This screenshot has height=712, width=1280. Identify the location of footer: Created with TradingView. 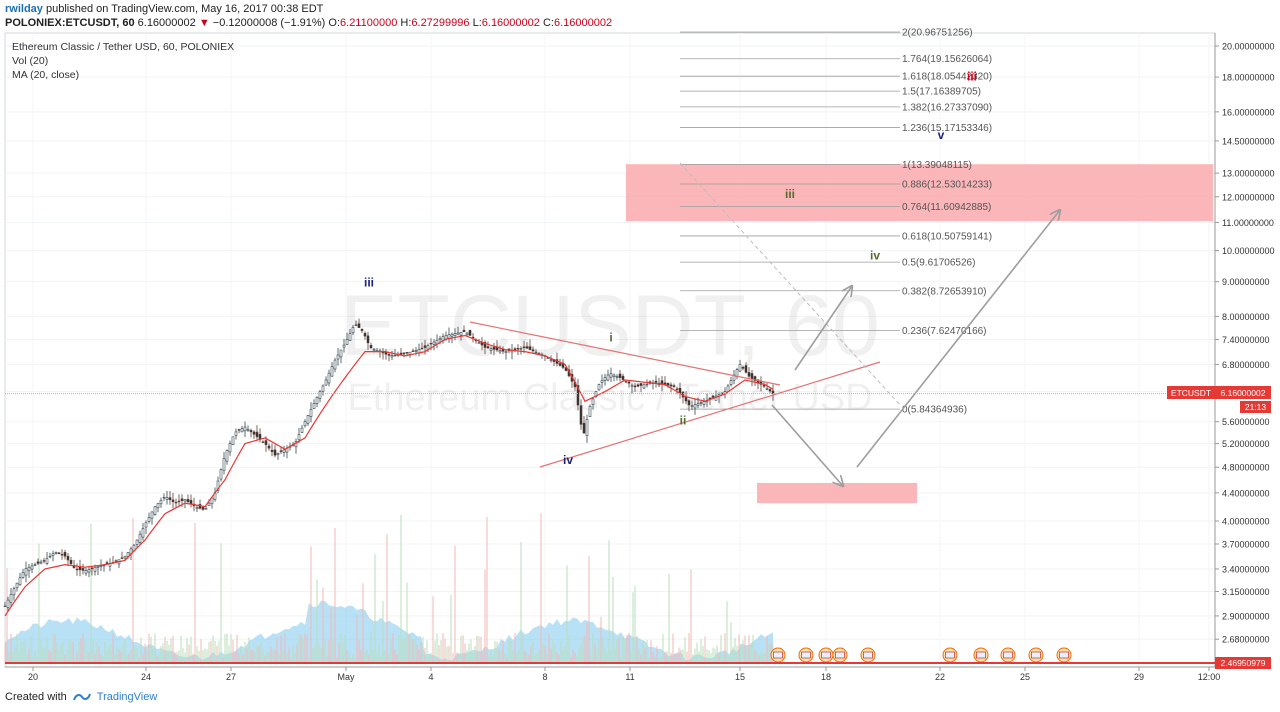
(81, 697).